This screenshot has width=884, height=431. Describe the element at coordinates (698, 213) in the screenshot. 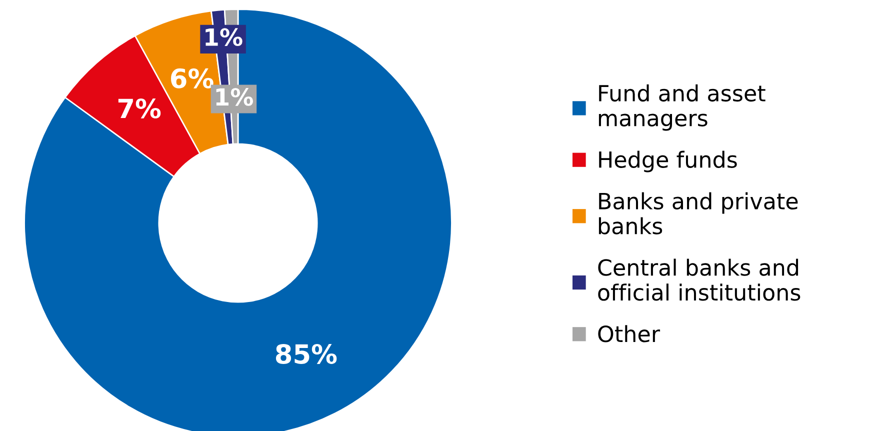

I see `legend-label: Banks and private banks` at that location.